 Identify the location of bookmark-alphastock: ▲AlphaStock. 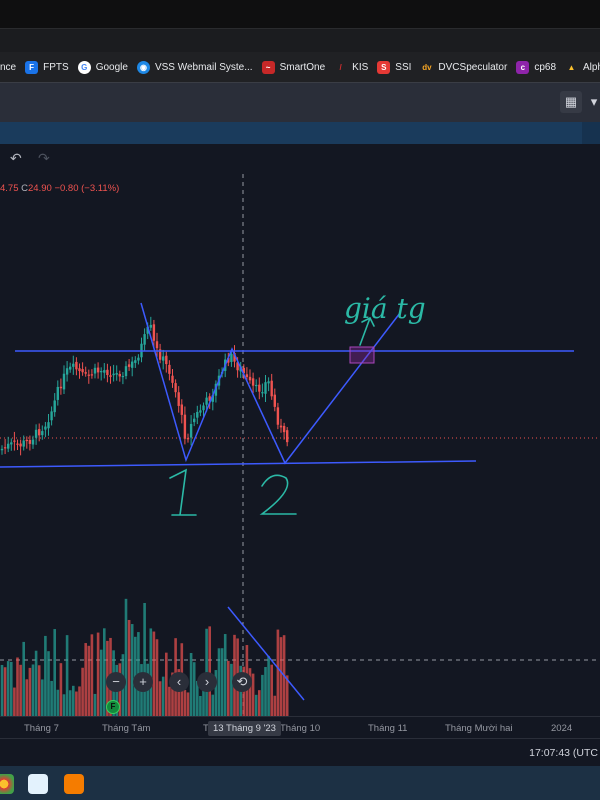
(582, 67).